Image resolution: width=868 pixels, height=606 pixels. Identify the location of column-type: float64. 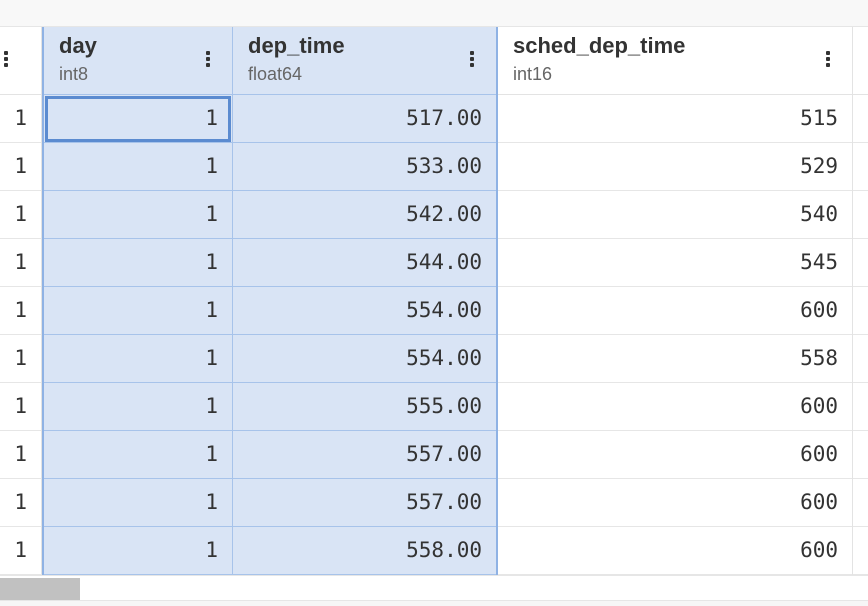
(275, 74).